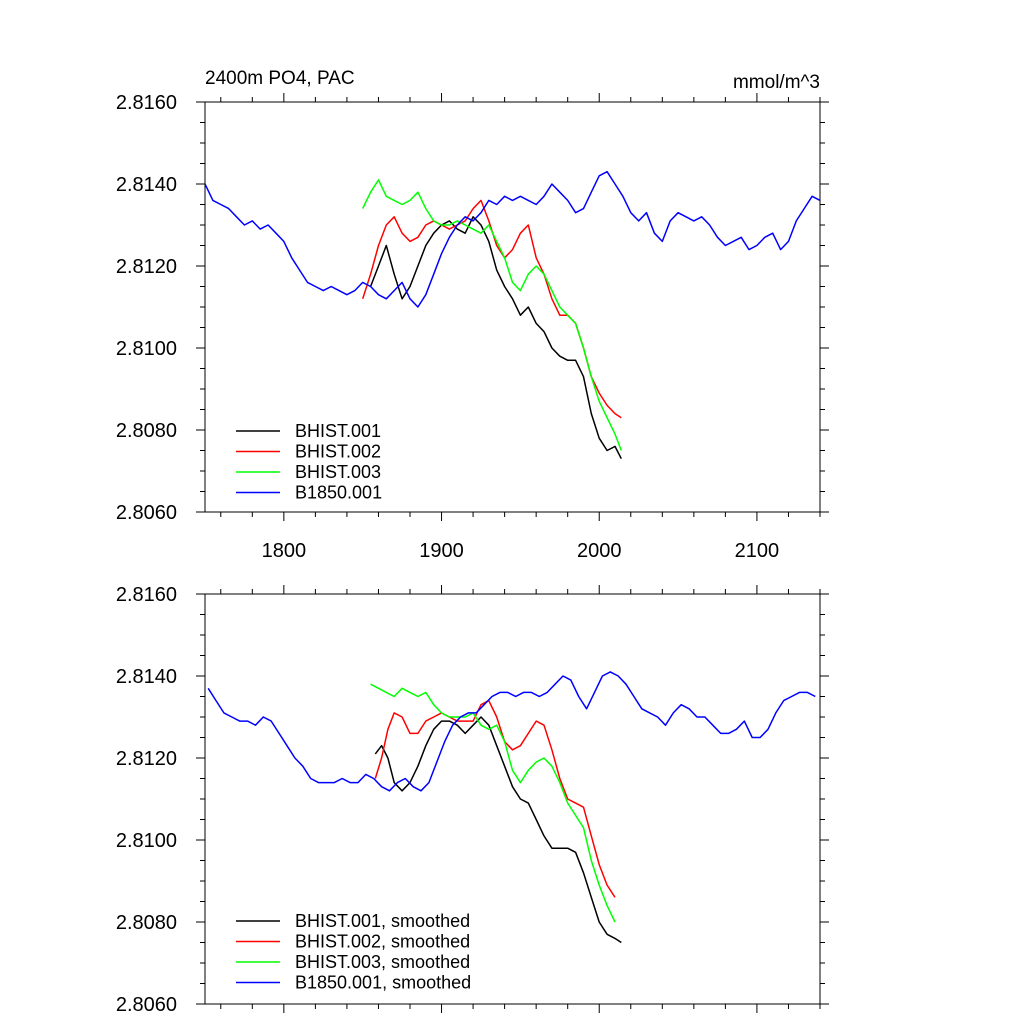 This screenshot has height=1024, width=1024. Describe the element at coordinates (441, 551) in the screenshot. I see `x-tick-label: 1900` at that location.